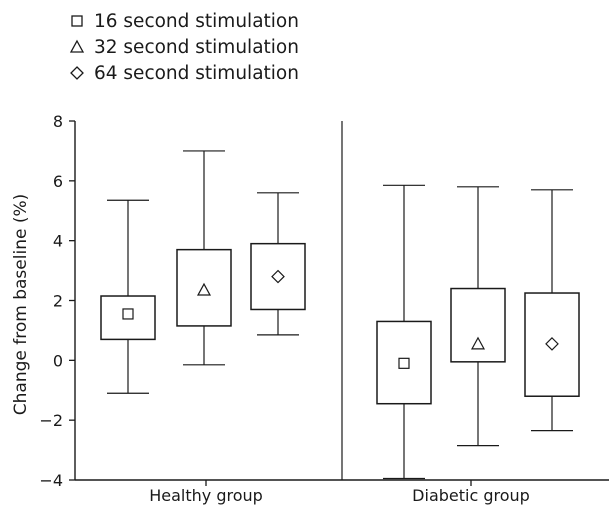 The image size is (609, 506). I want to click on y-tick-label: 4, so click(58, 241).